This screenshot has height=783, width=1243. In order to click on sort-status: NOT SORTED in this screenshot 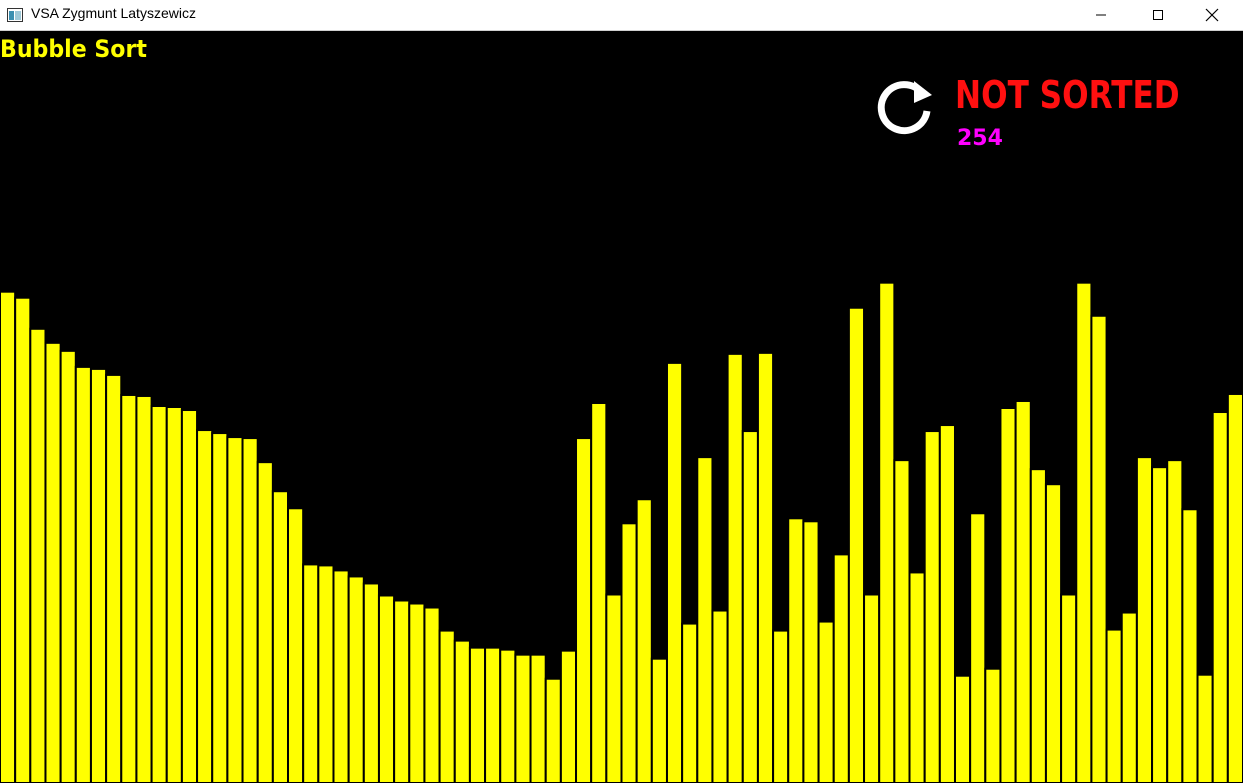, I will do `click(1067, 95)`.